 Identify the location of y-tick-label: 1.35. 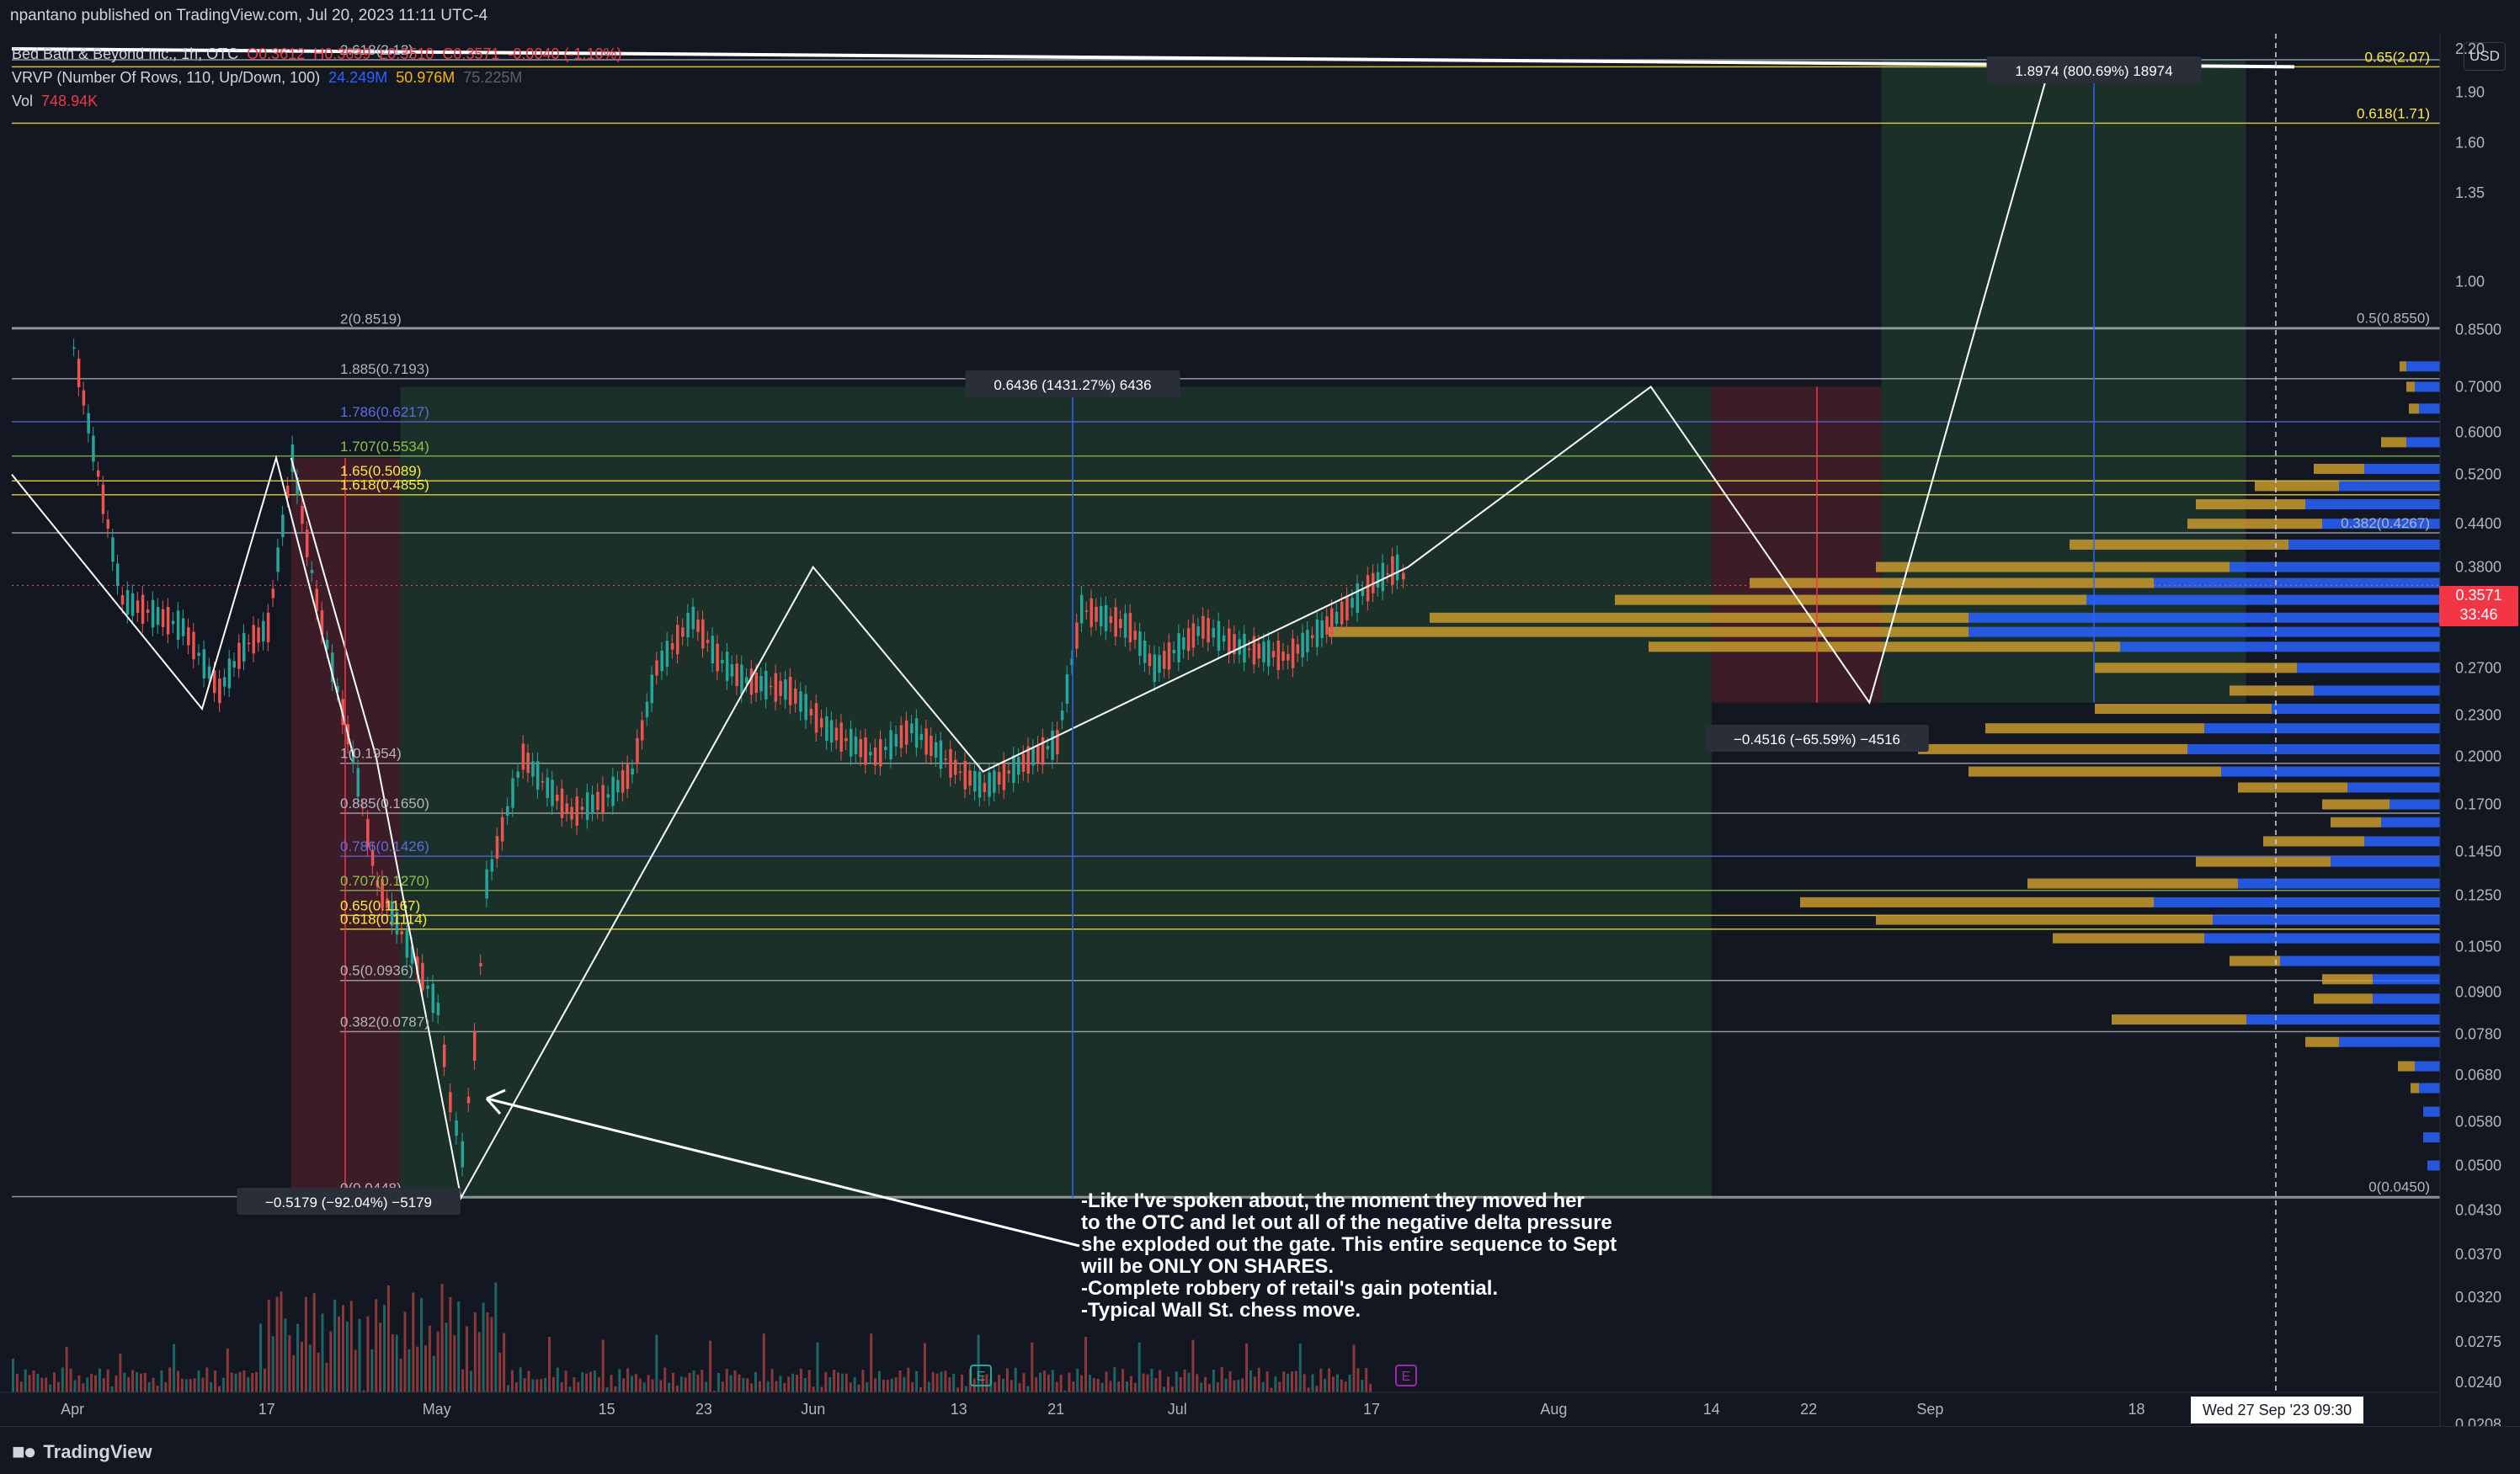
(2470, 192).